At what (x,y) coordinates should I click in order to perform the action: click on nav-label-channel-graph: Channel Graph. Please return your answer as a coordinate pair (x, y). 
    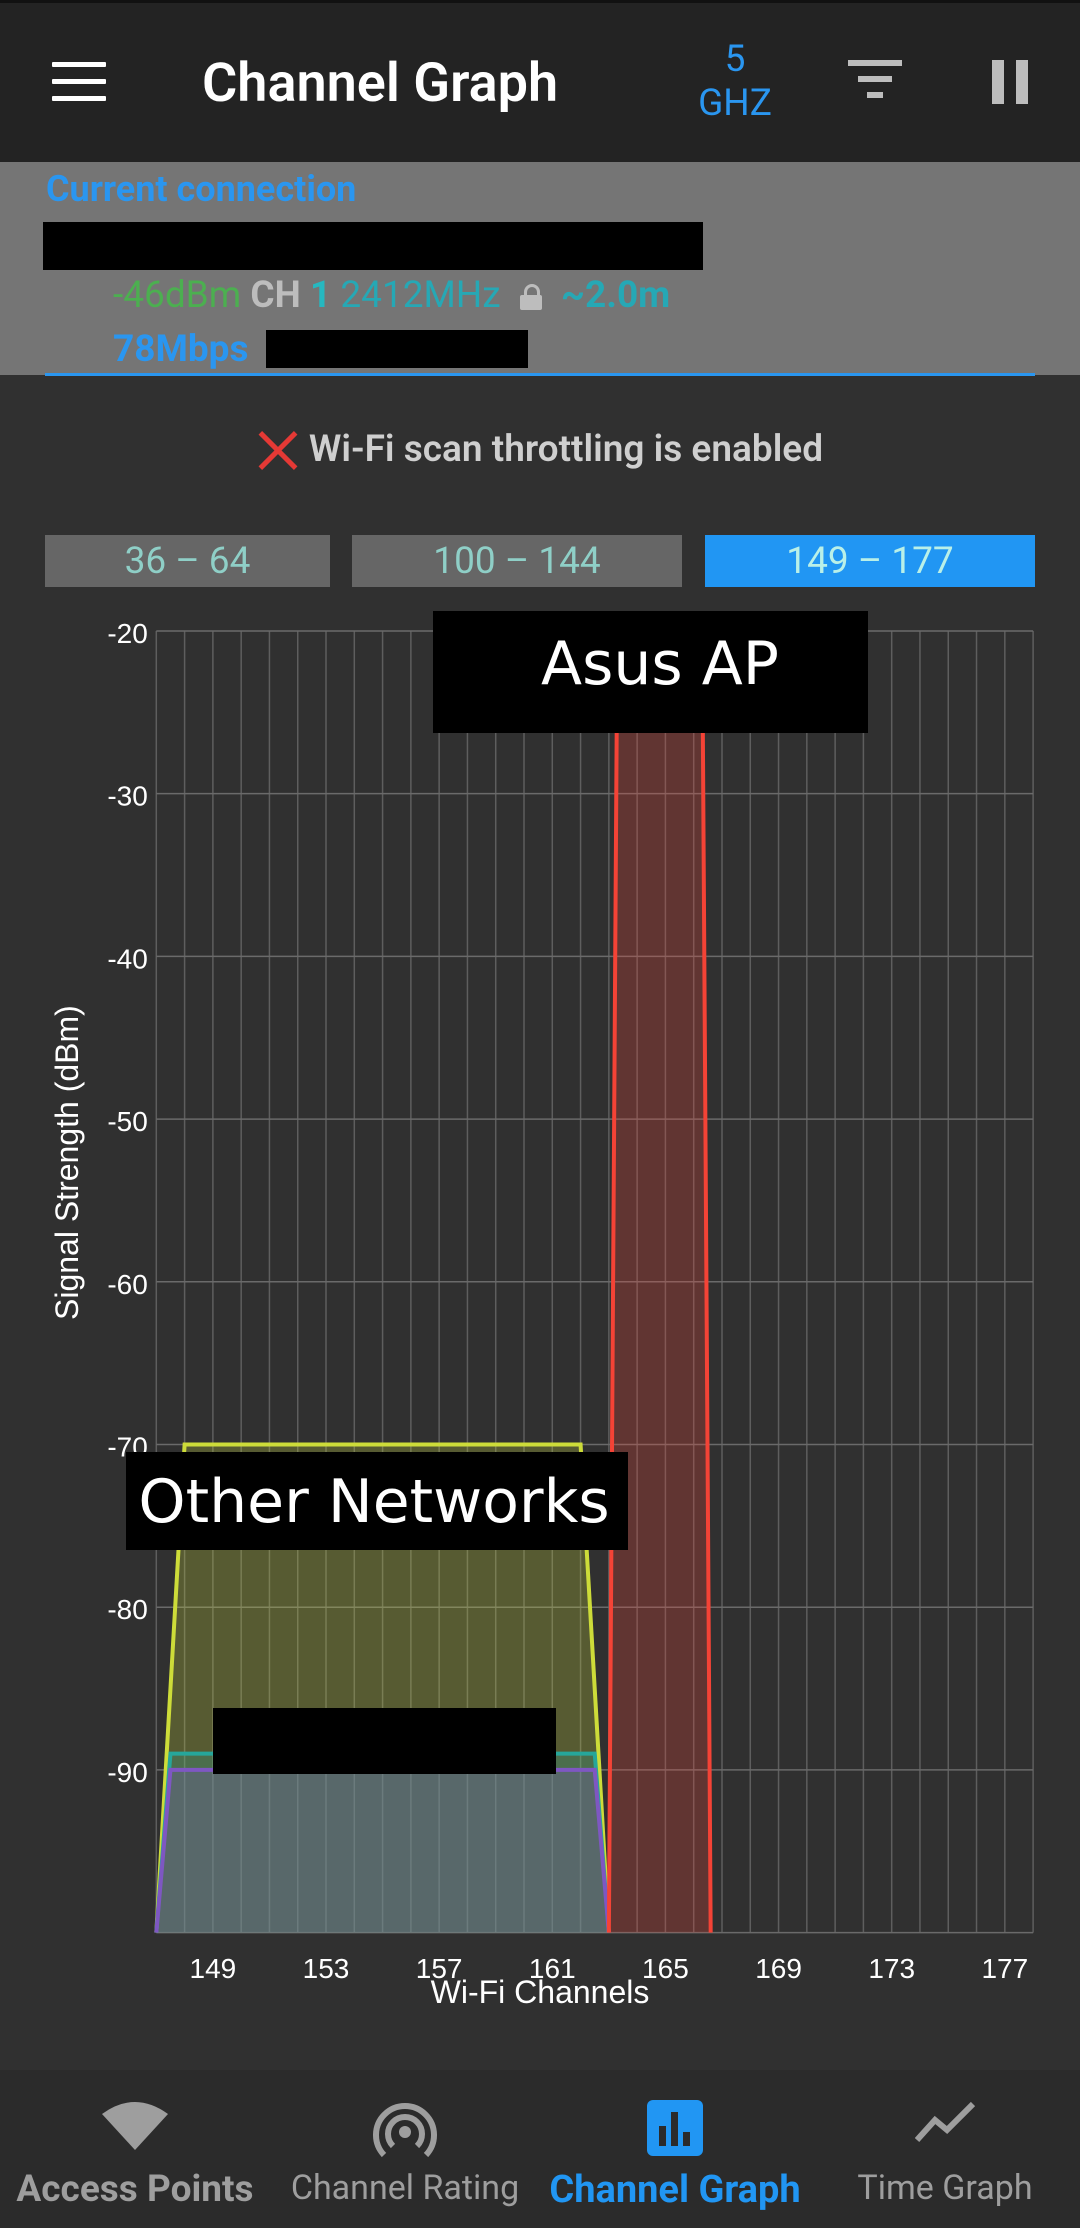
    Looking at the image, I should click on (675, 2190).